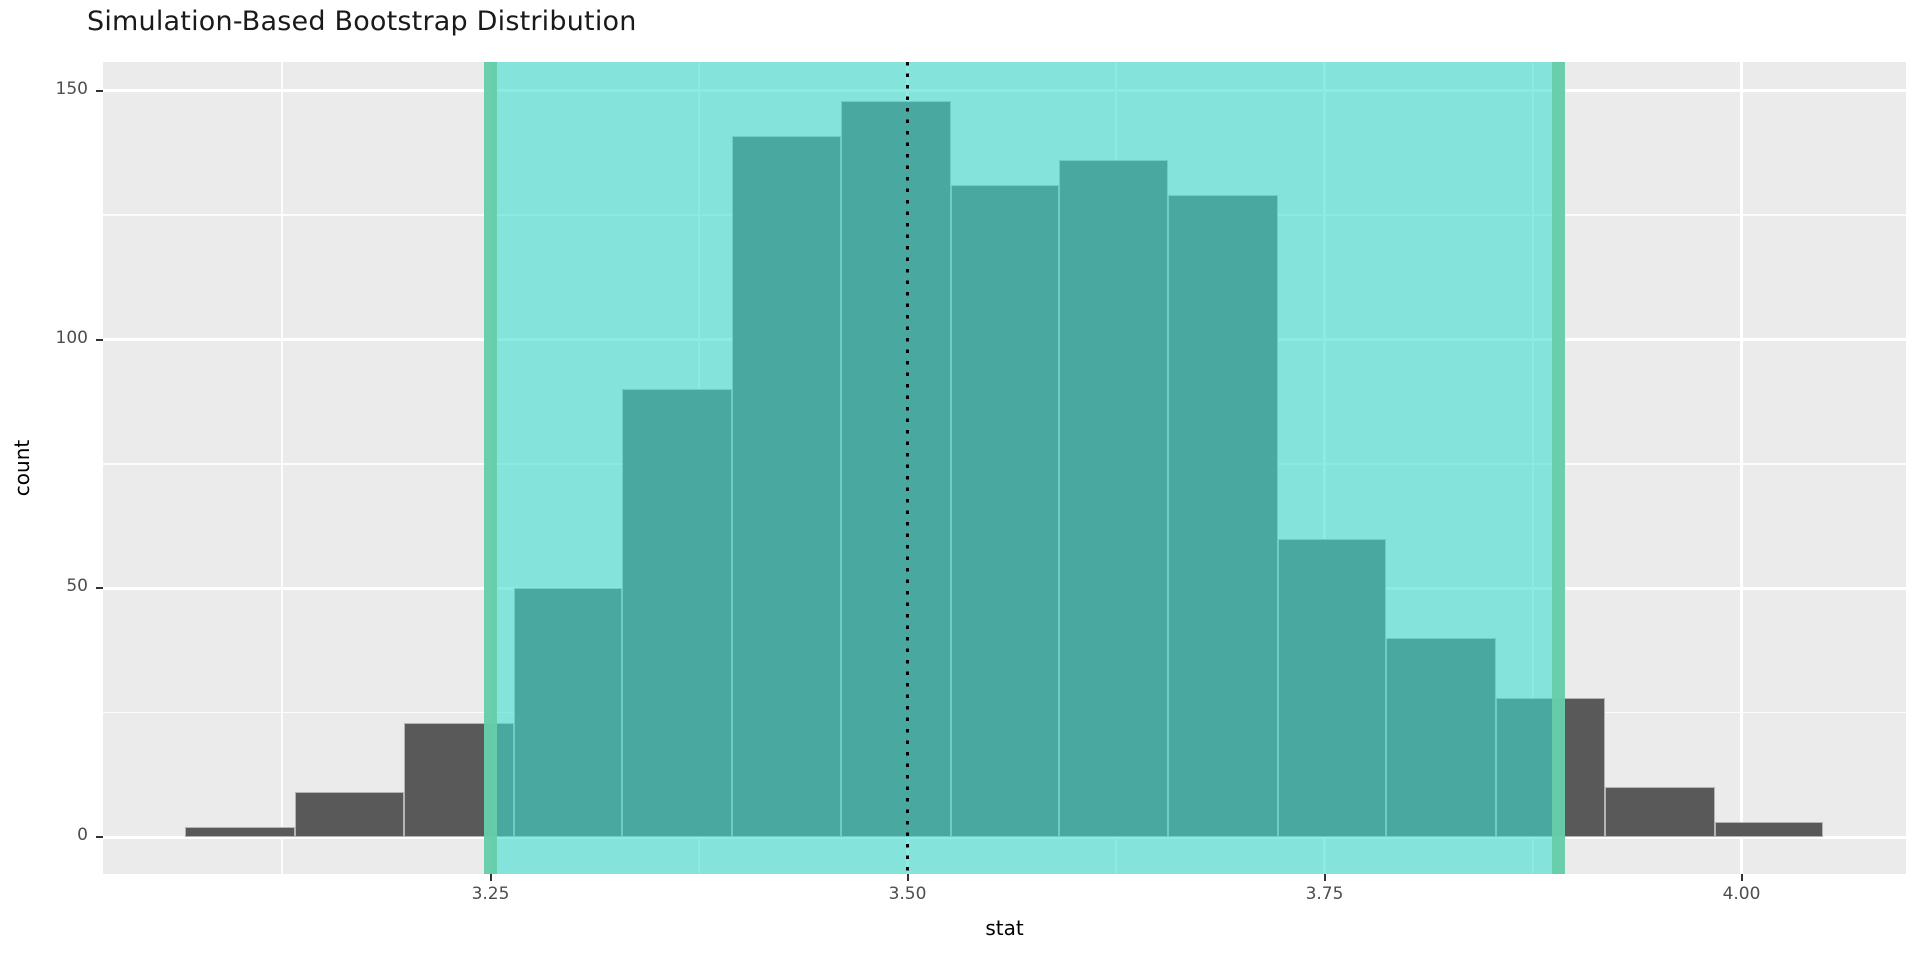  Describe the element at coordinates (1741, 894) in the screenshot. I see `x-axis-tick-label: 4.00` at that location.